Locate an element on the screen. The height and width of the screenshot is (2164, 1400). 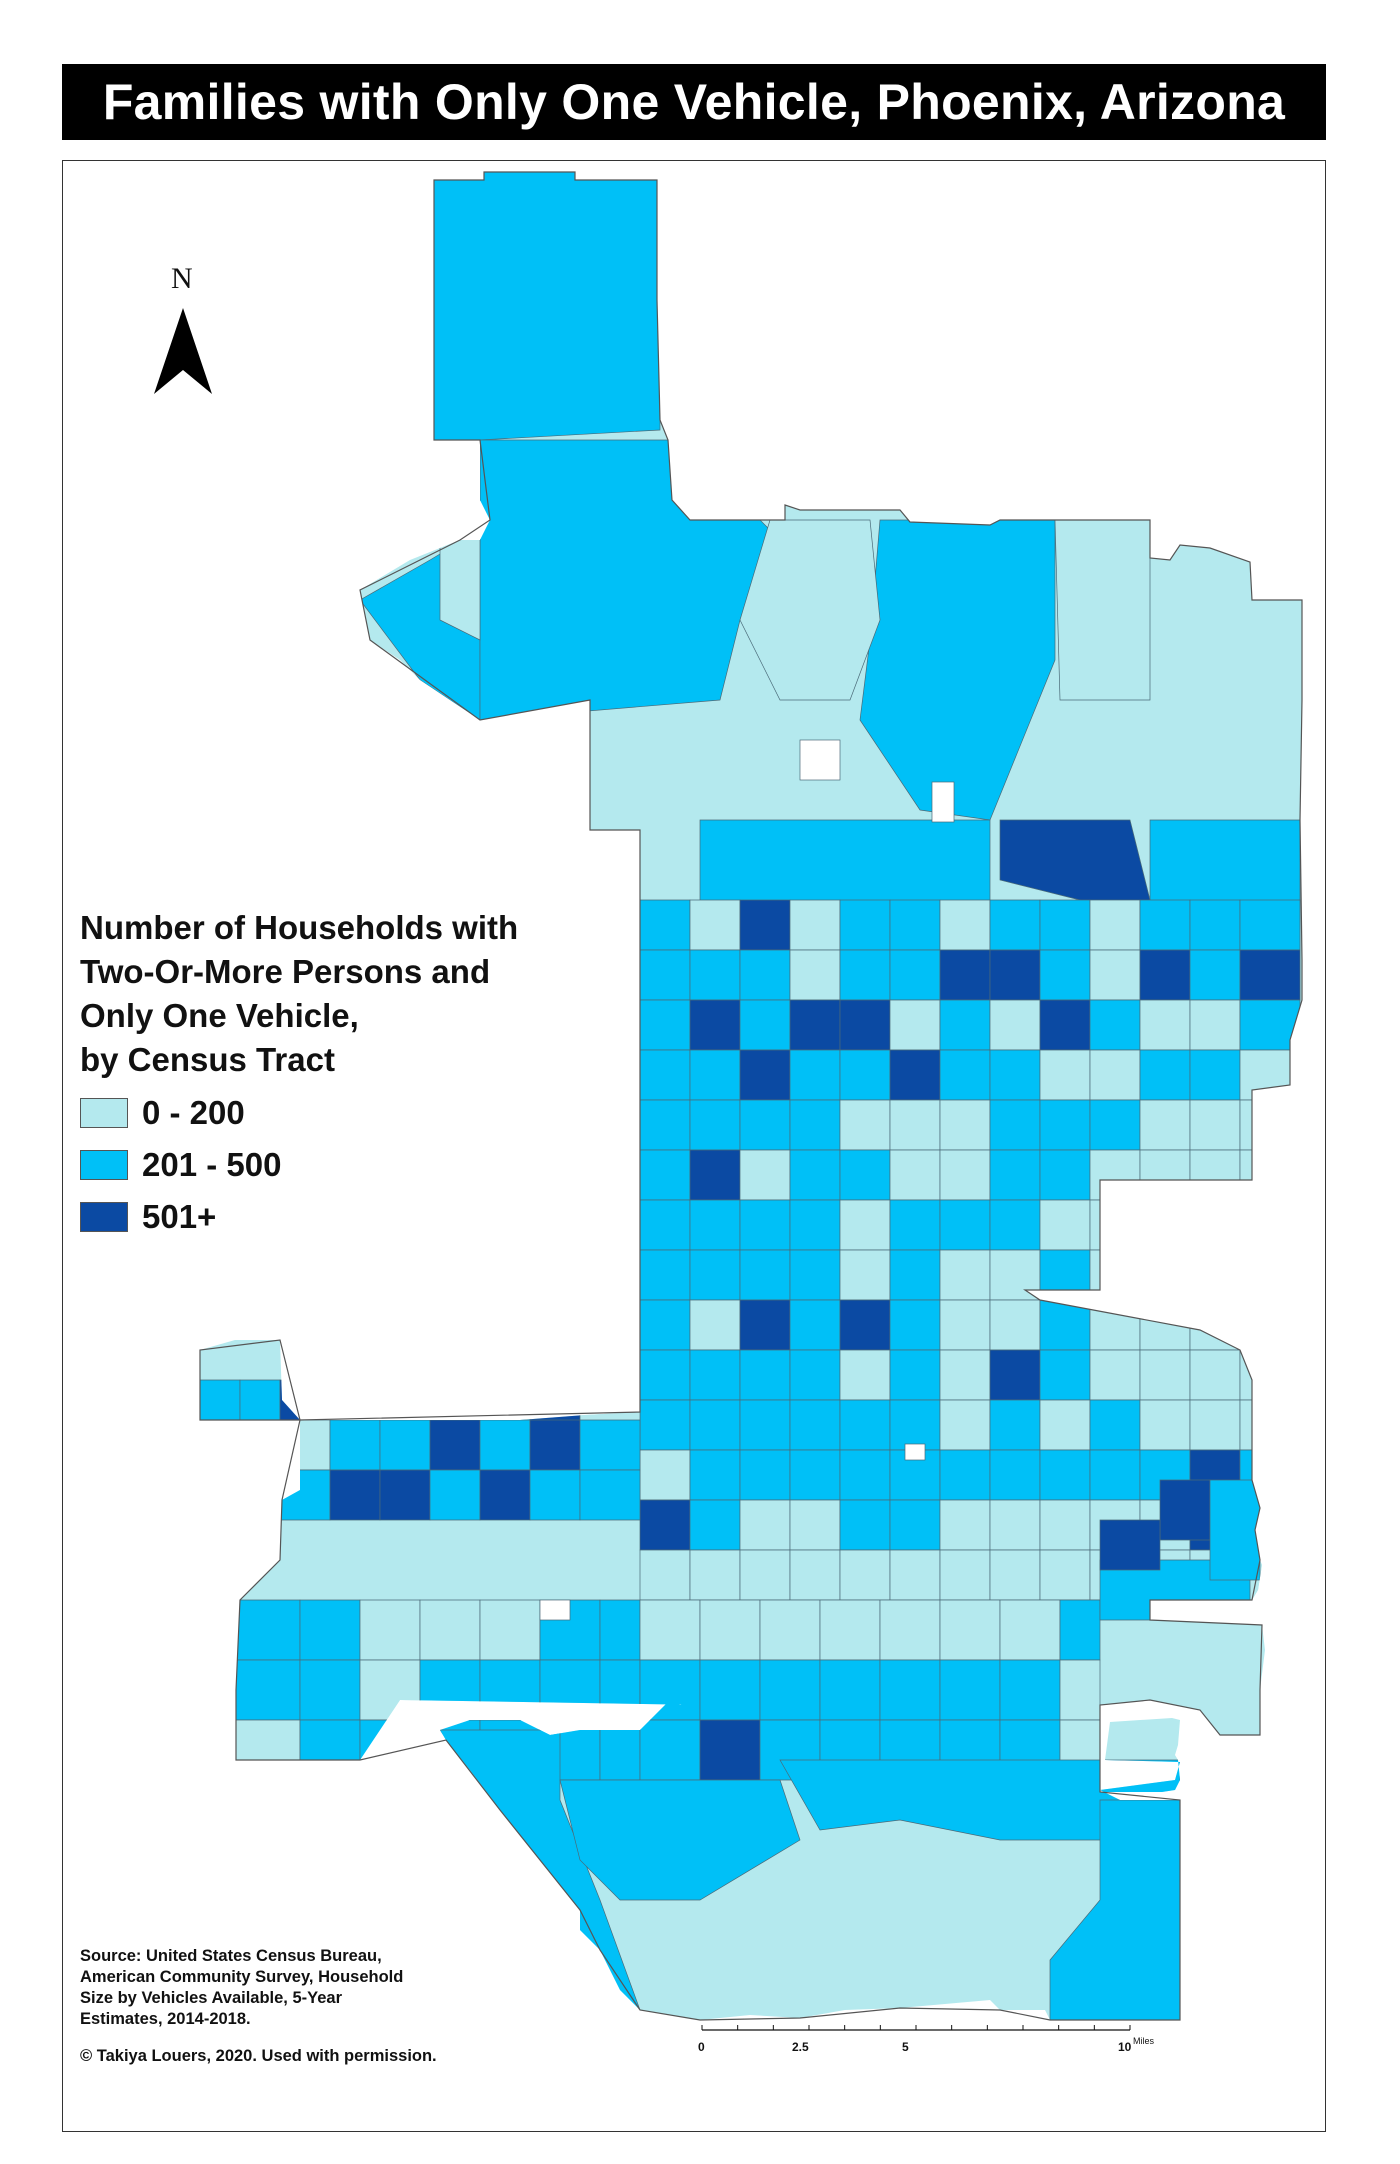
scale-bar-graphic is located at coordinates (916, 2028).